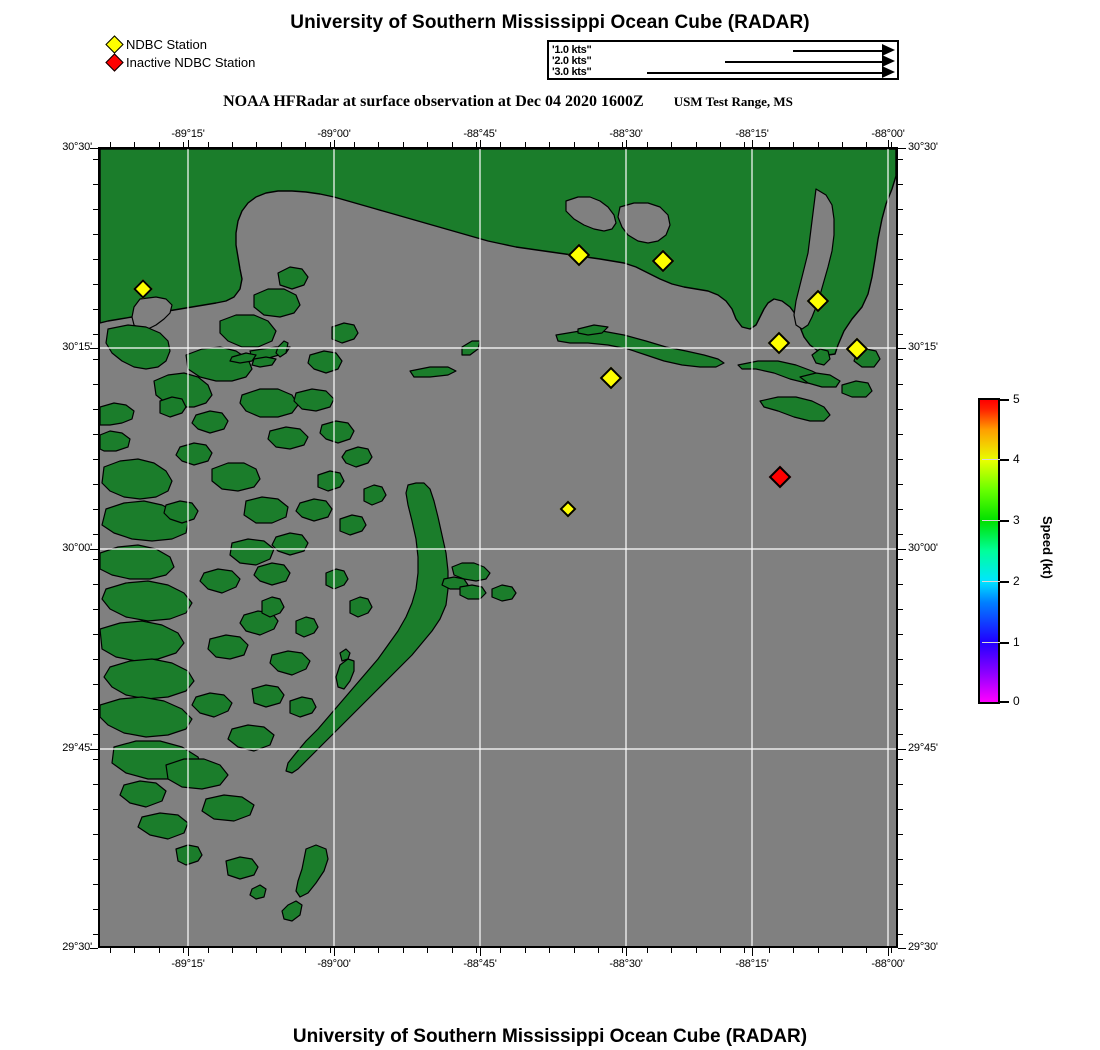 The height and width of the screenshot is (1050, 1100). I want to click on colorbar-tick-4: 4, so click(1016, 459).